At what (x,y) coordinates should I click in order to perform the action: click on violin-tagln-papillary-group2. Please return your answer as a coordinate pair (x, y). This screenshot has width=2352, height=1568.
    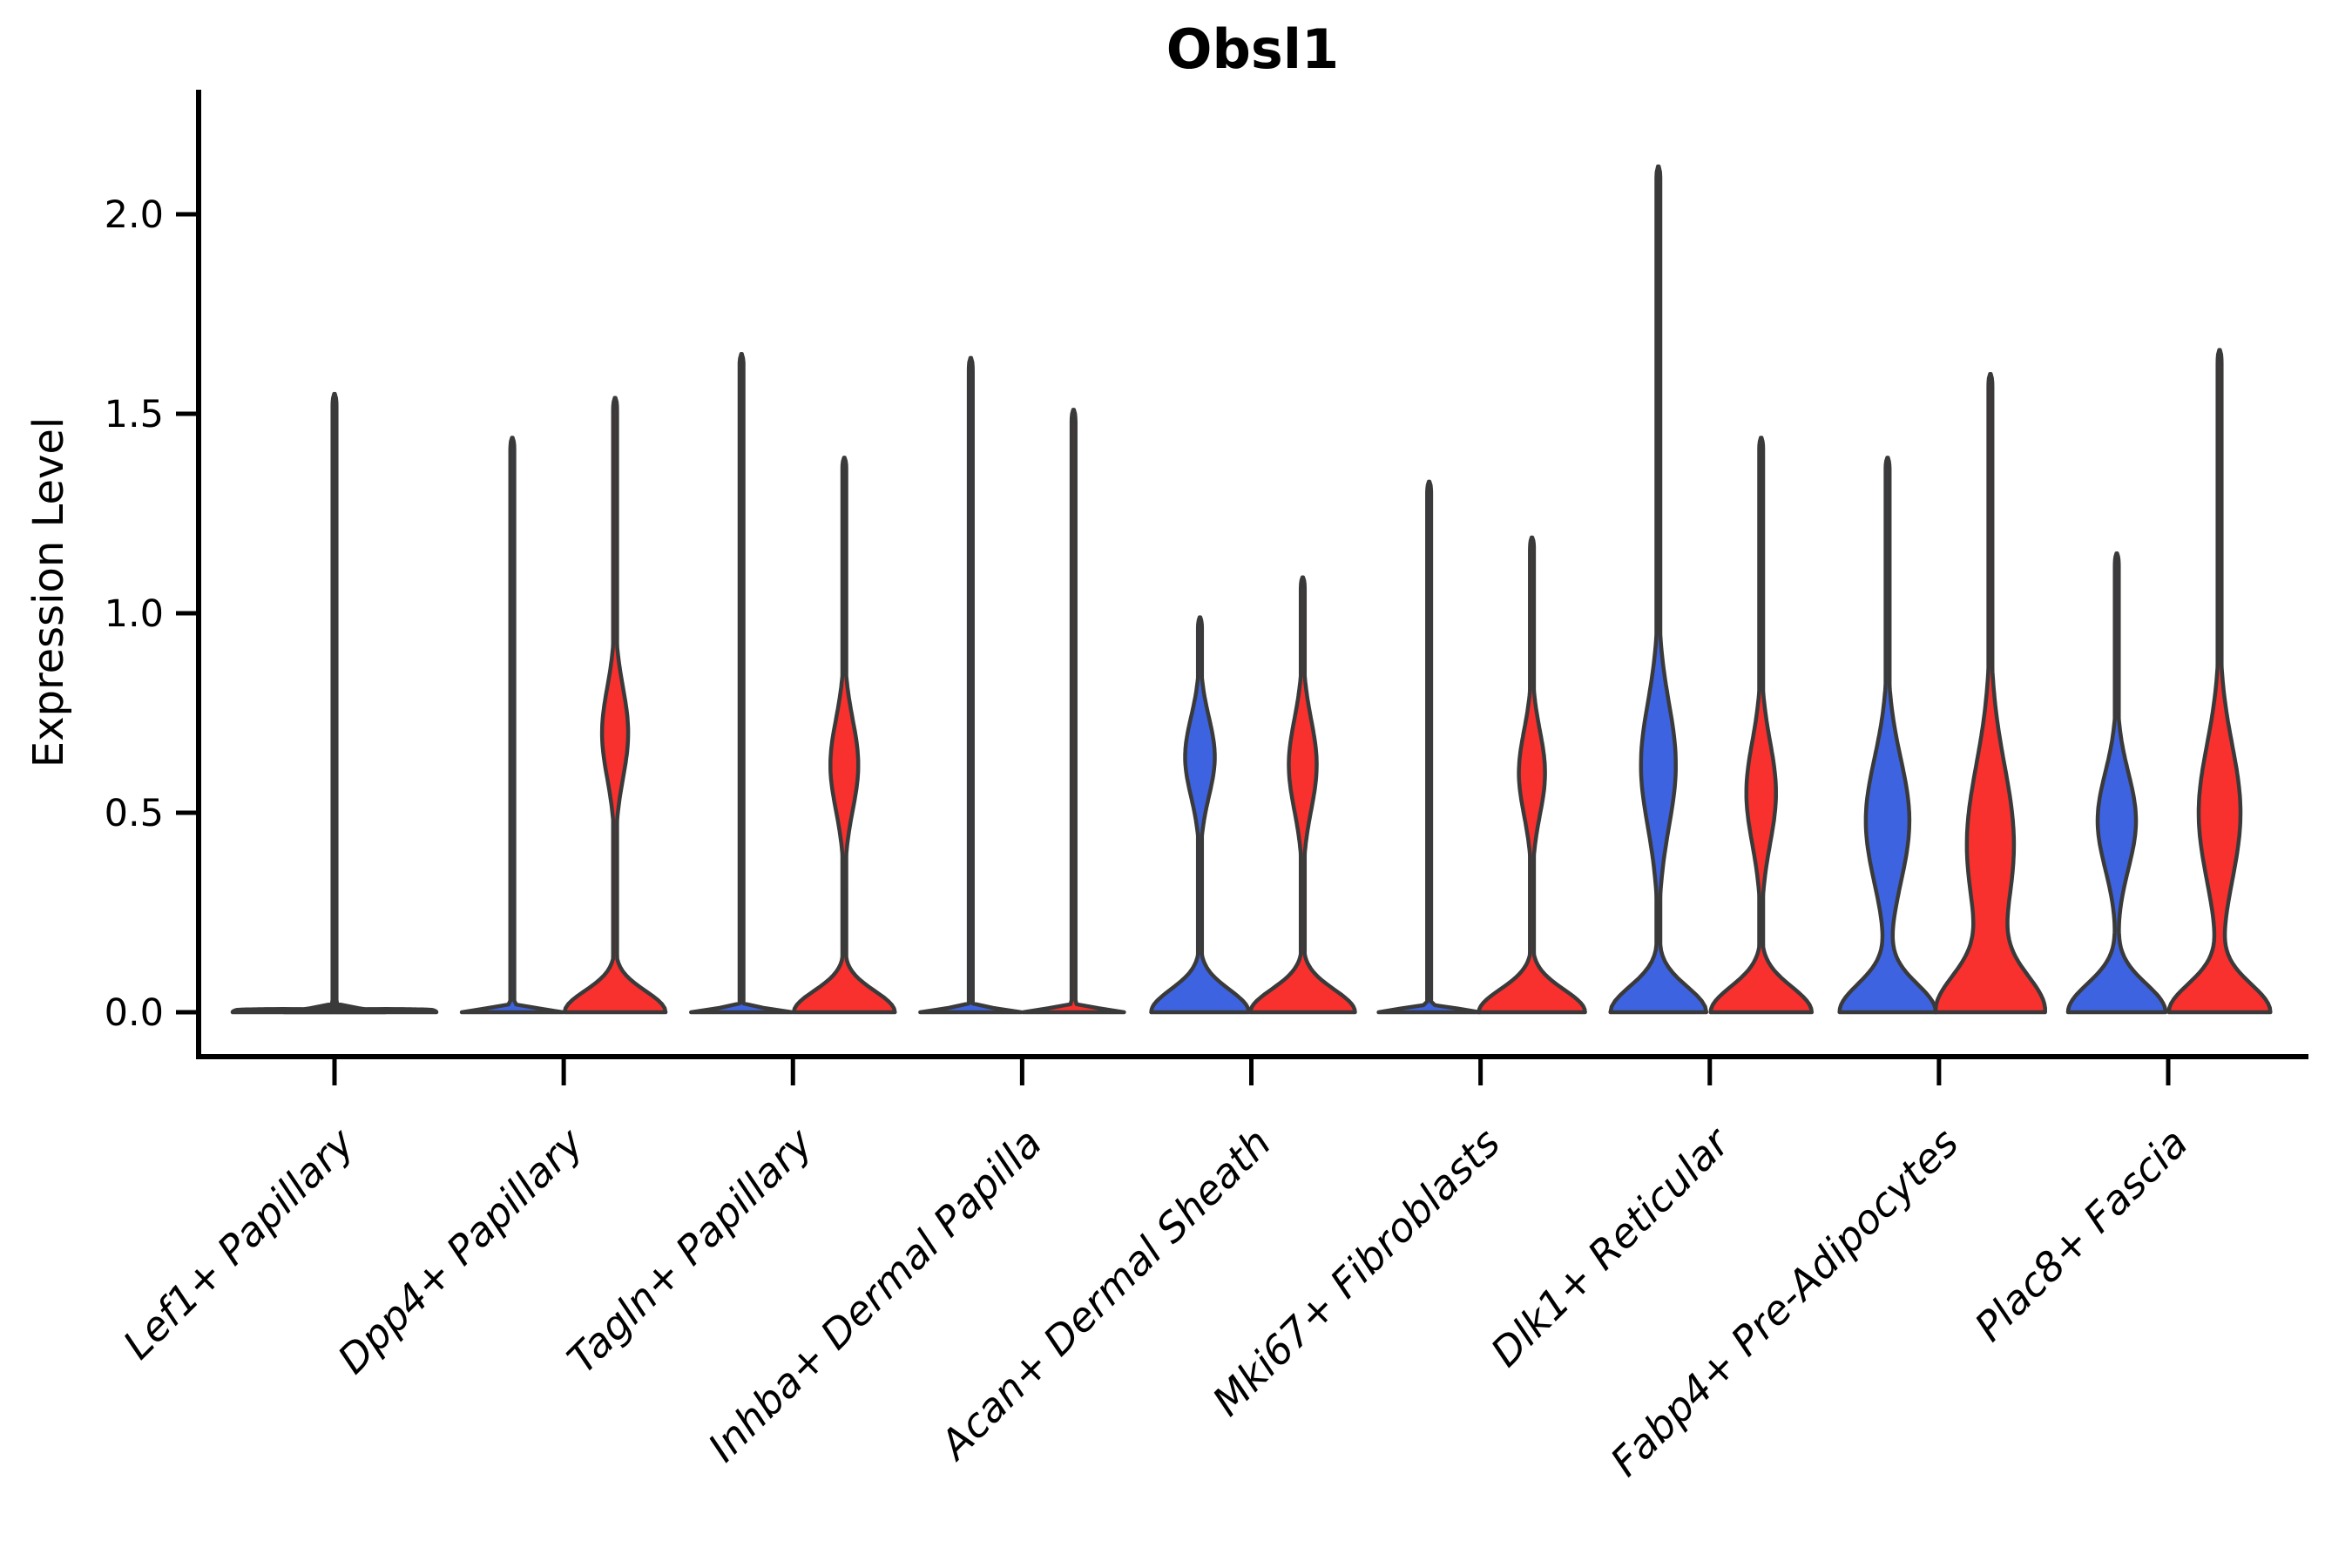
    Looking at the image, I should click on (844, 736).